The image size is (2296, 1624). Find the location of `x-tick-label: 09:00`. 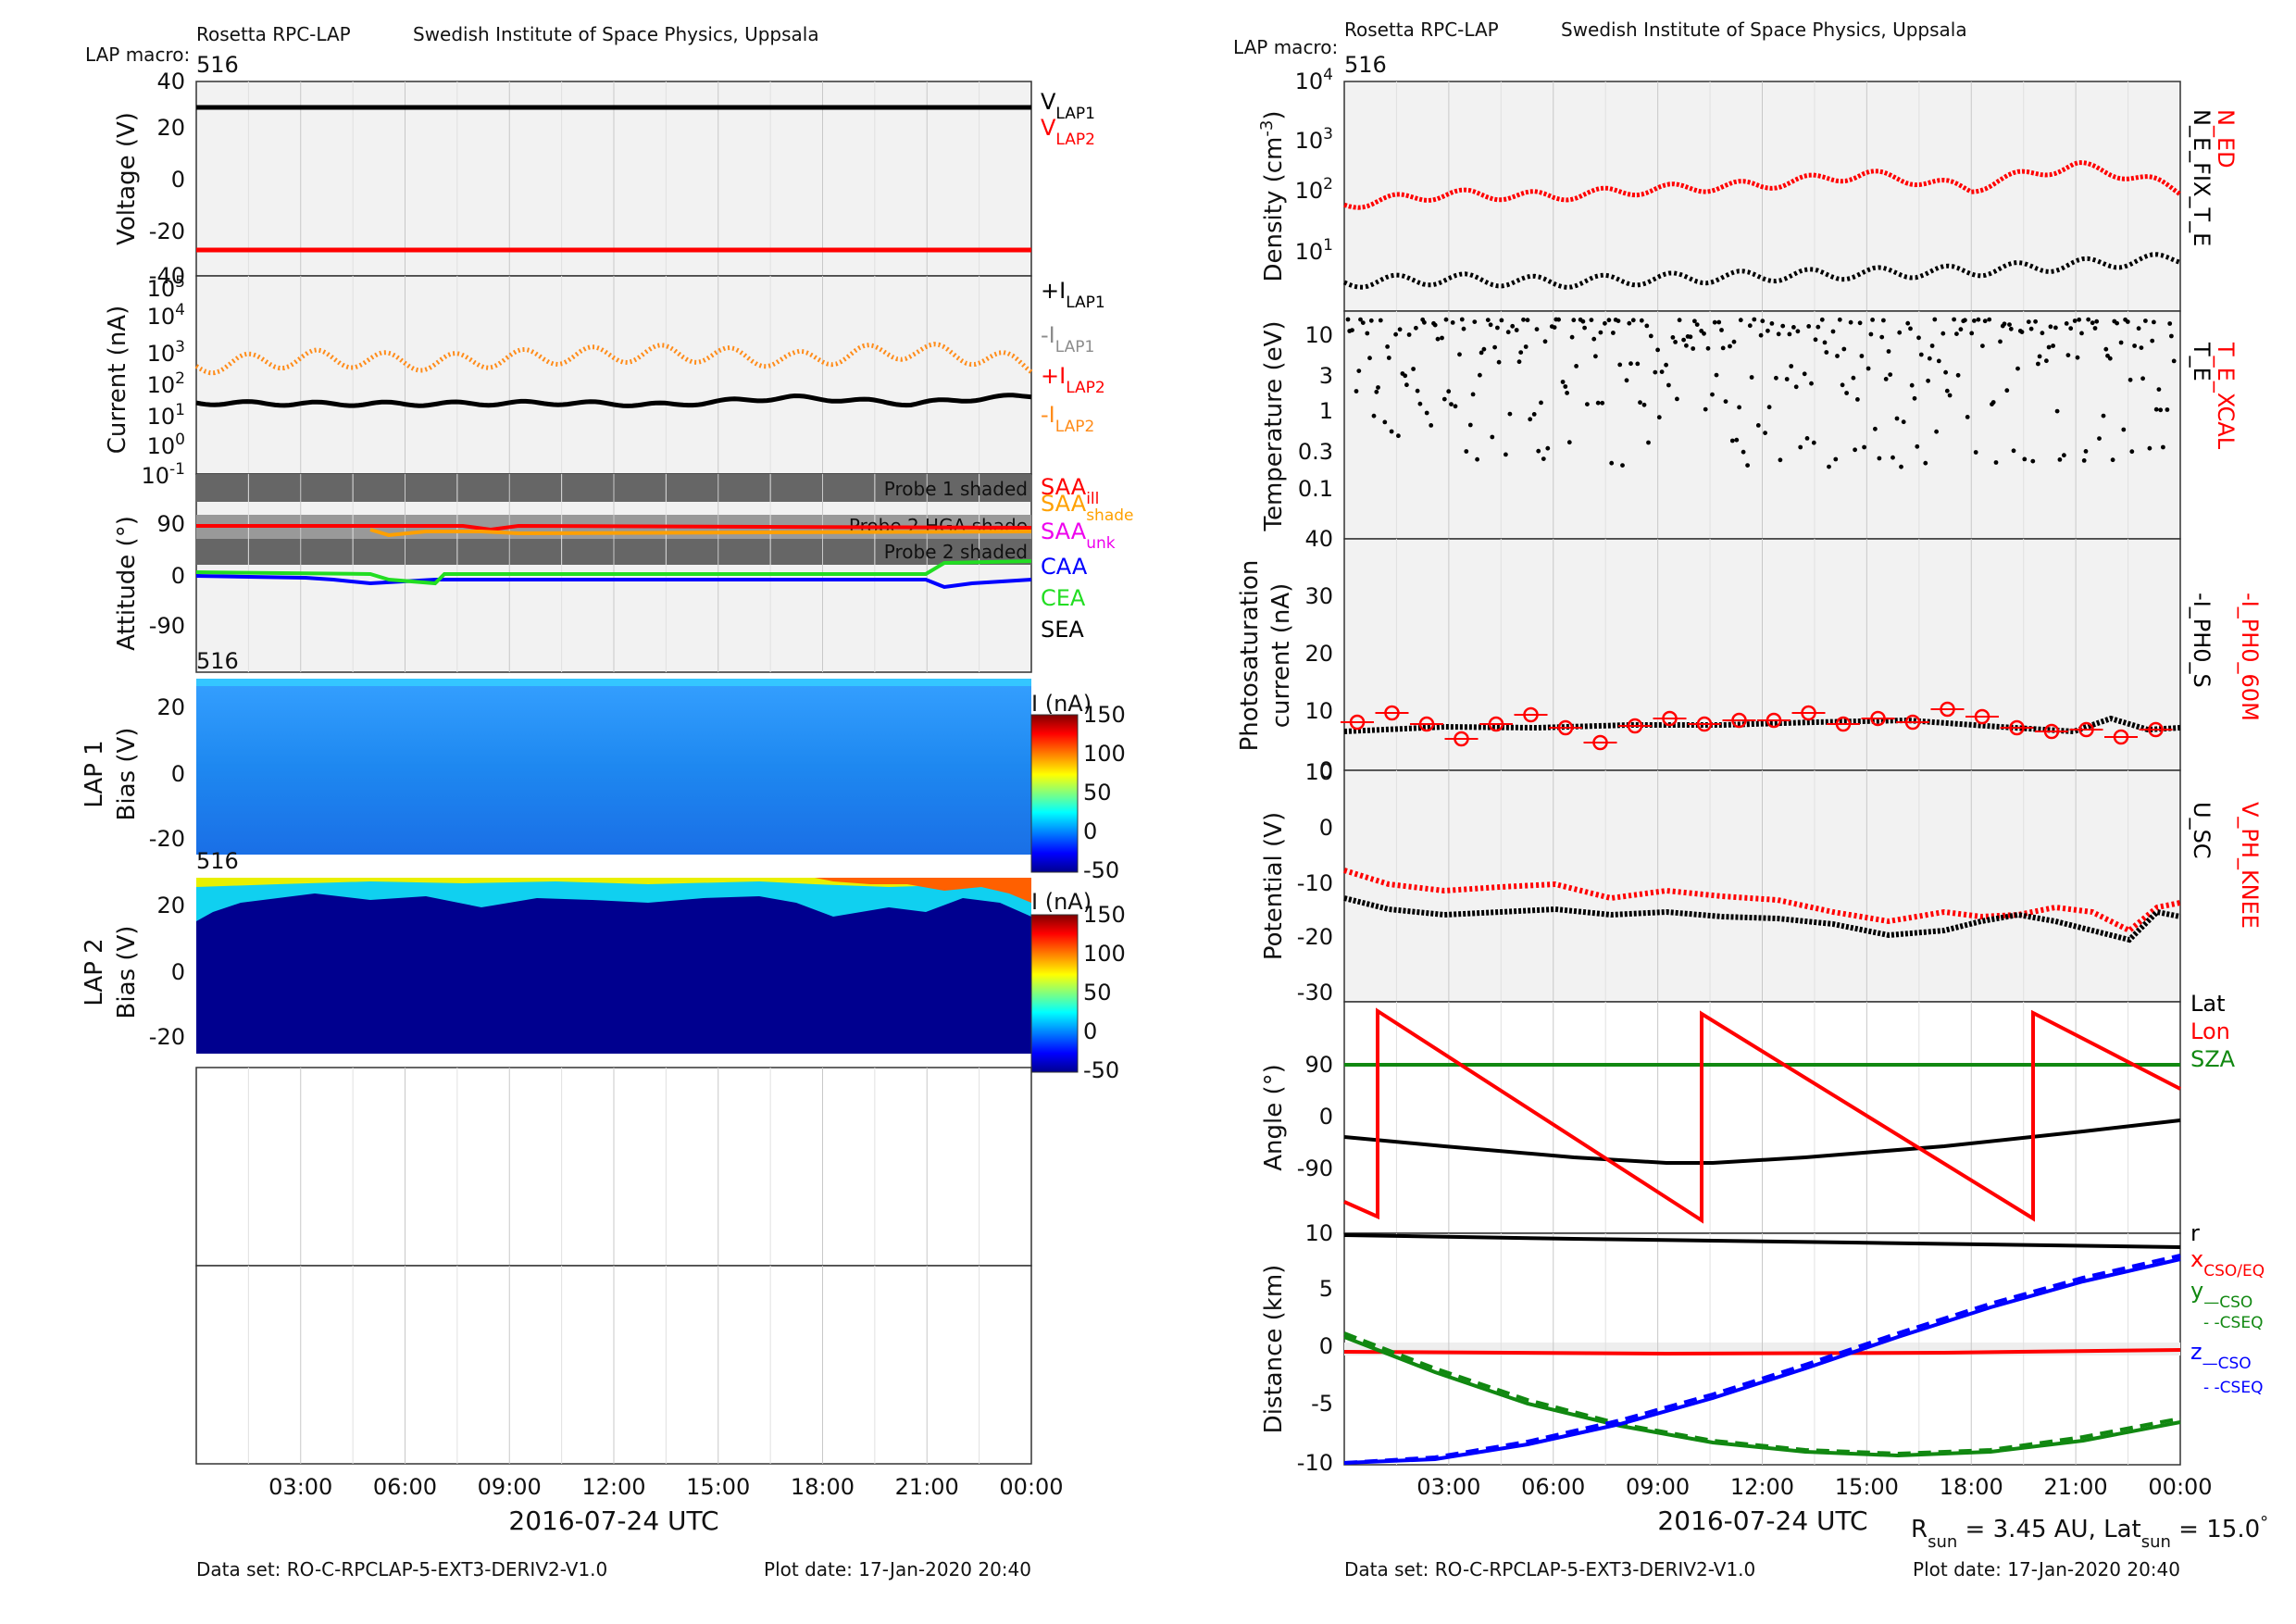

x-tick-label: 09:00 is located at coordinates (510, 1487).